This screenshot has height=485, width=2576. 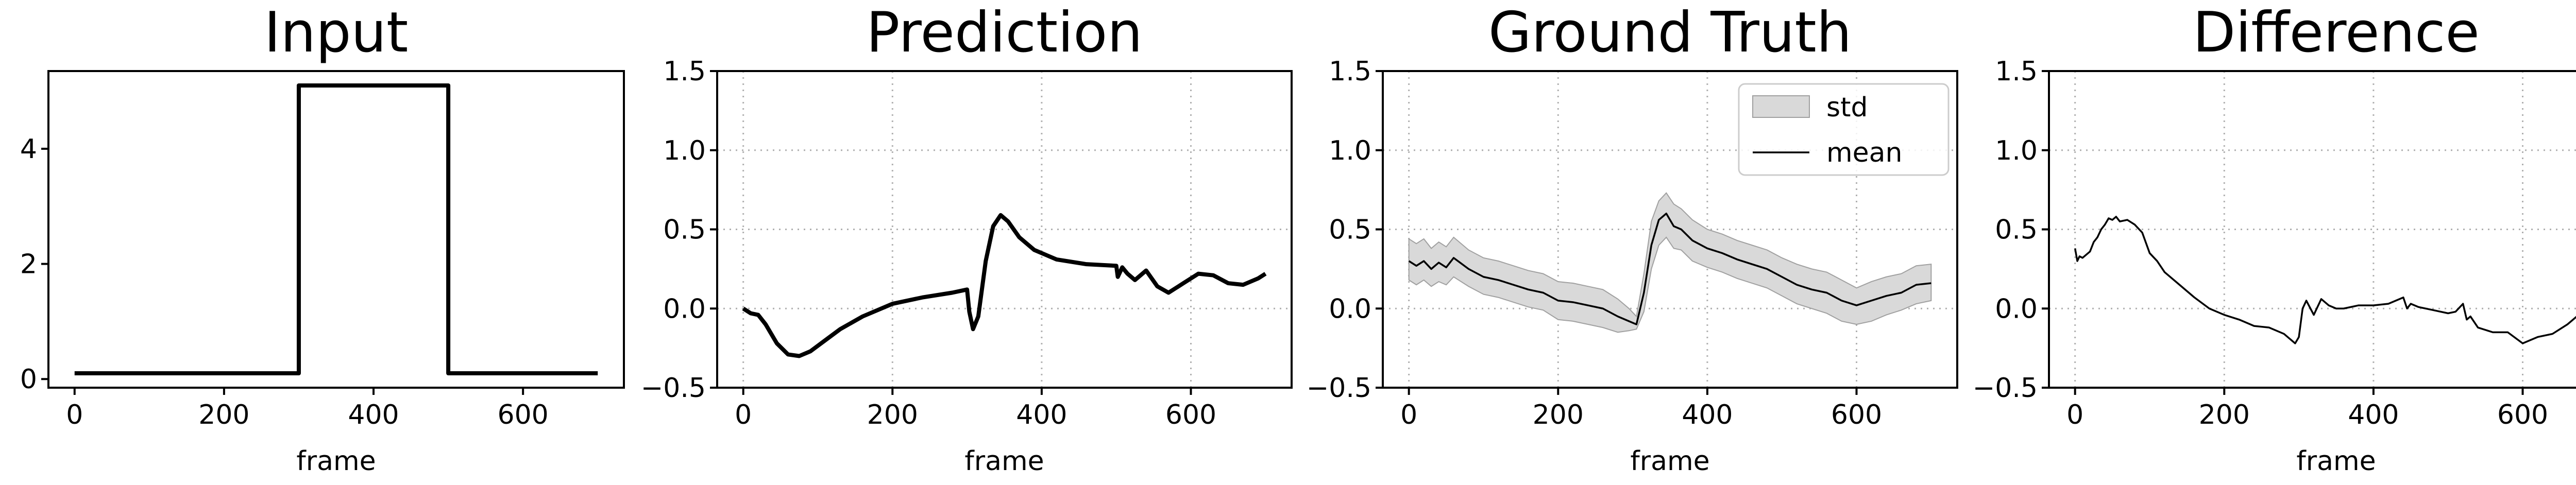 I want to click on legend-swatch-std, so click(x=1781, y=106).